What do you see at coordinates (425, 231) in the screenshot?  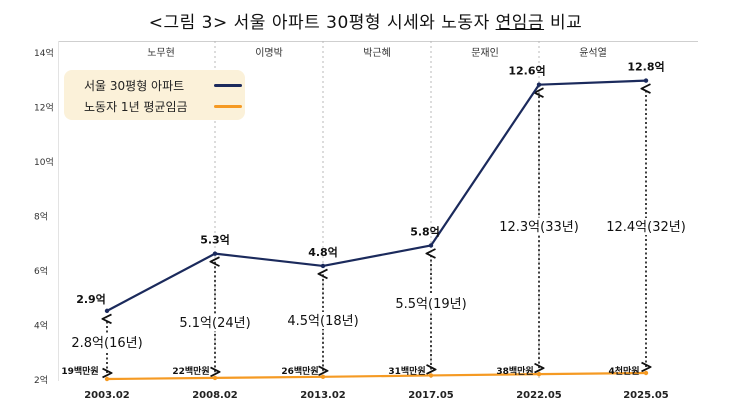 I see `apartment-data-label: 5.8억` at bounding box center [425, 231].